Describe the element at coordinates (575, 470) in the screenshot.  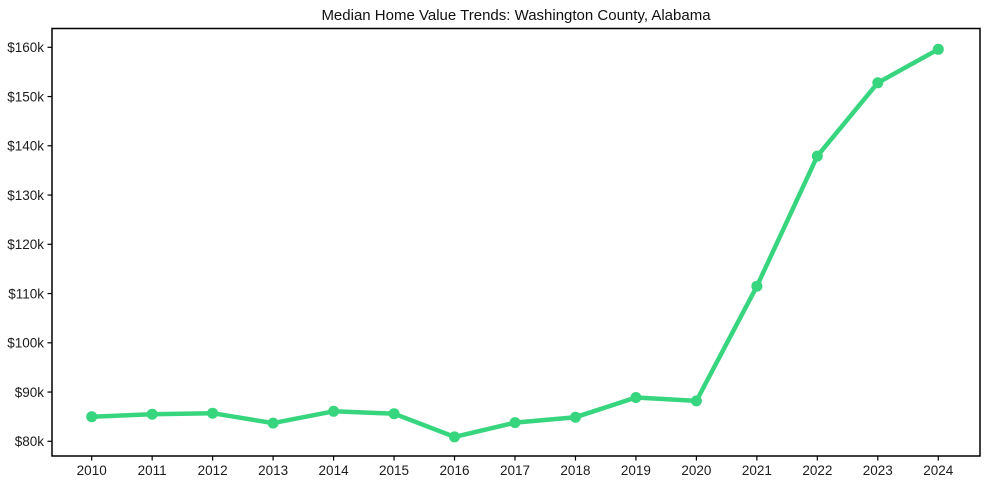
I see `x-axis-tick-label: 2018` at that location.